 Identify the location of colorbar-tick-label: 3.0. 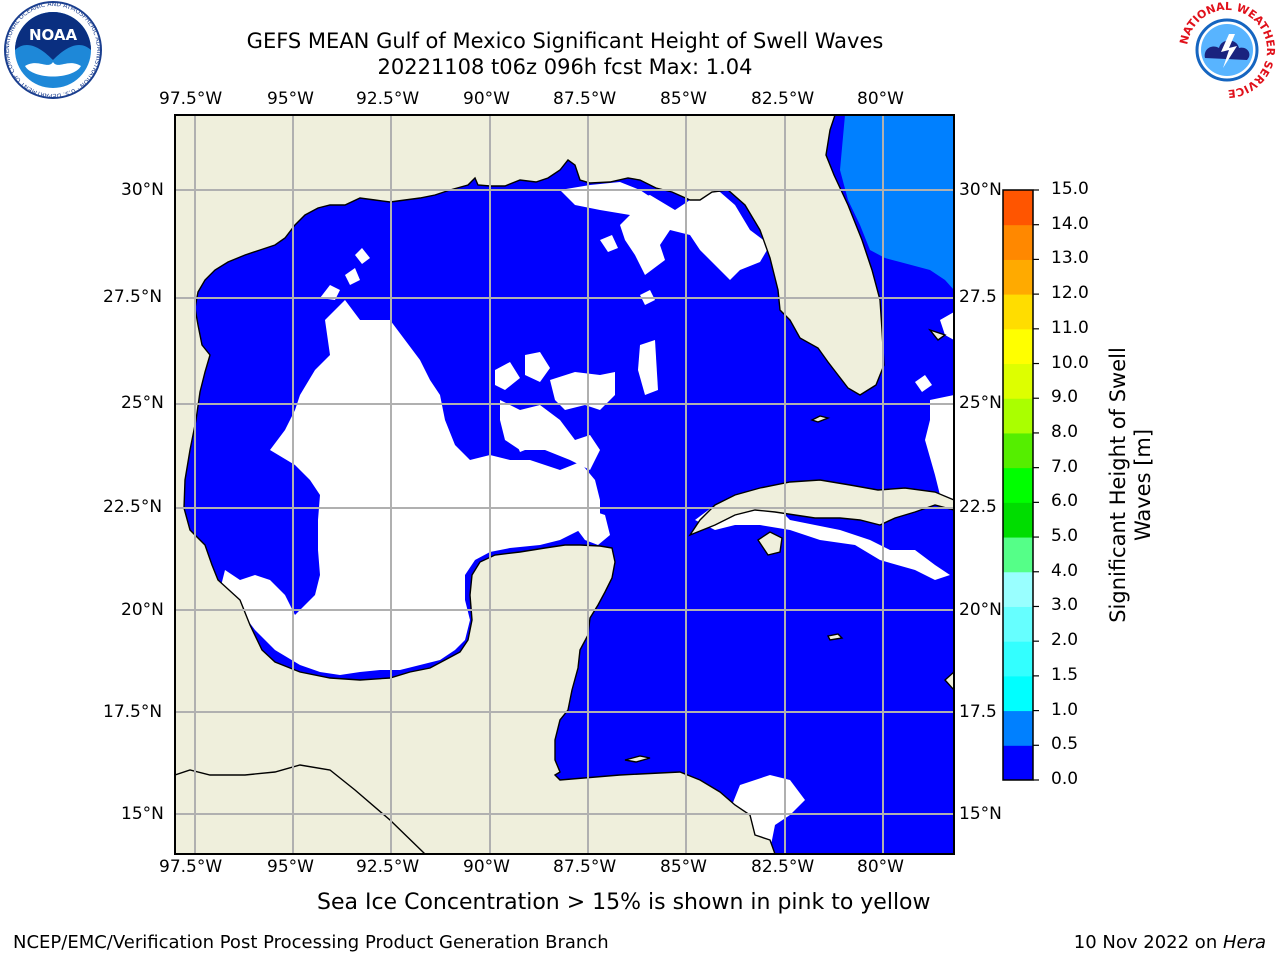
(1065, 605).